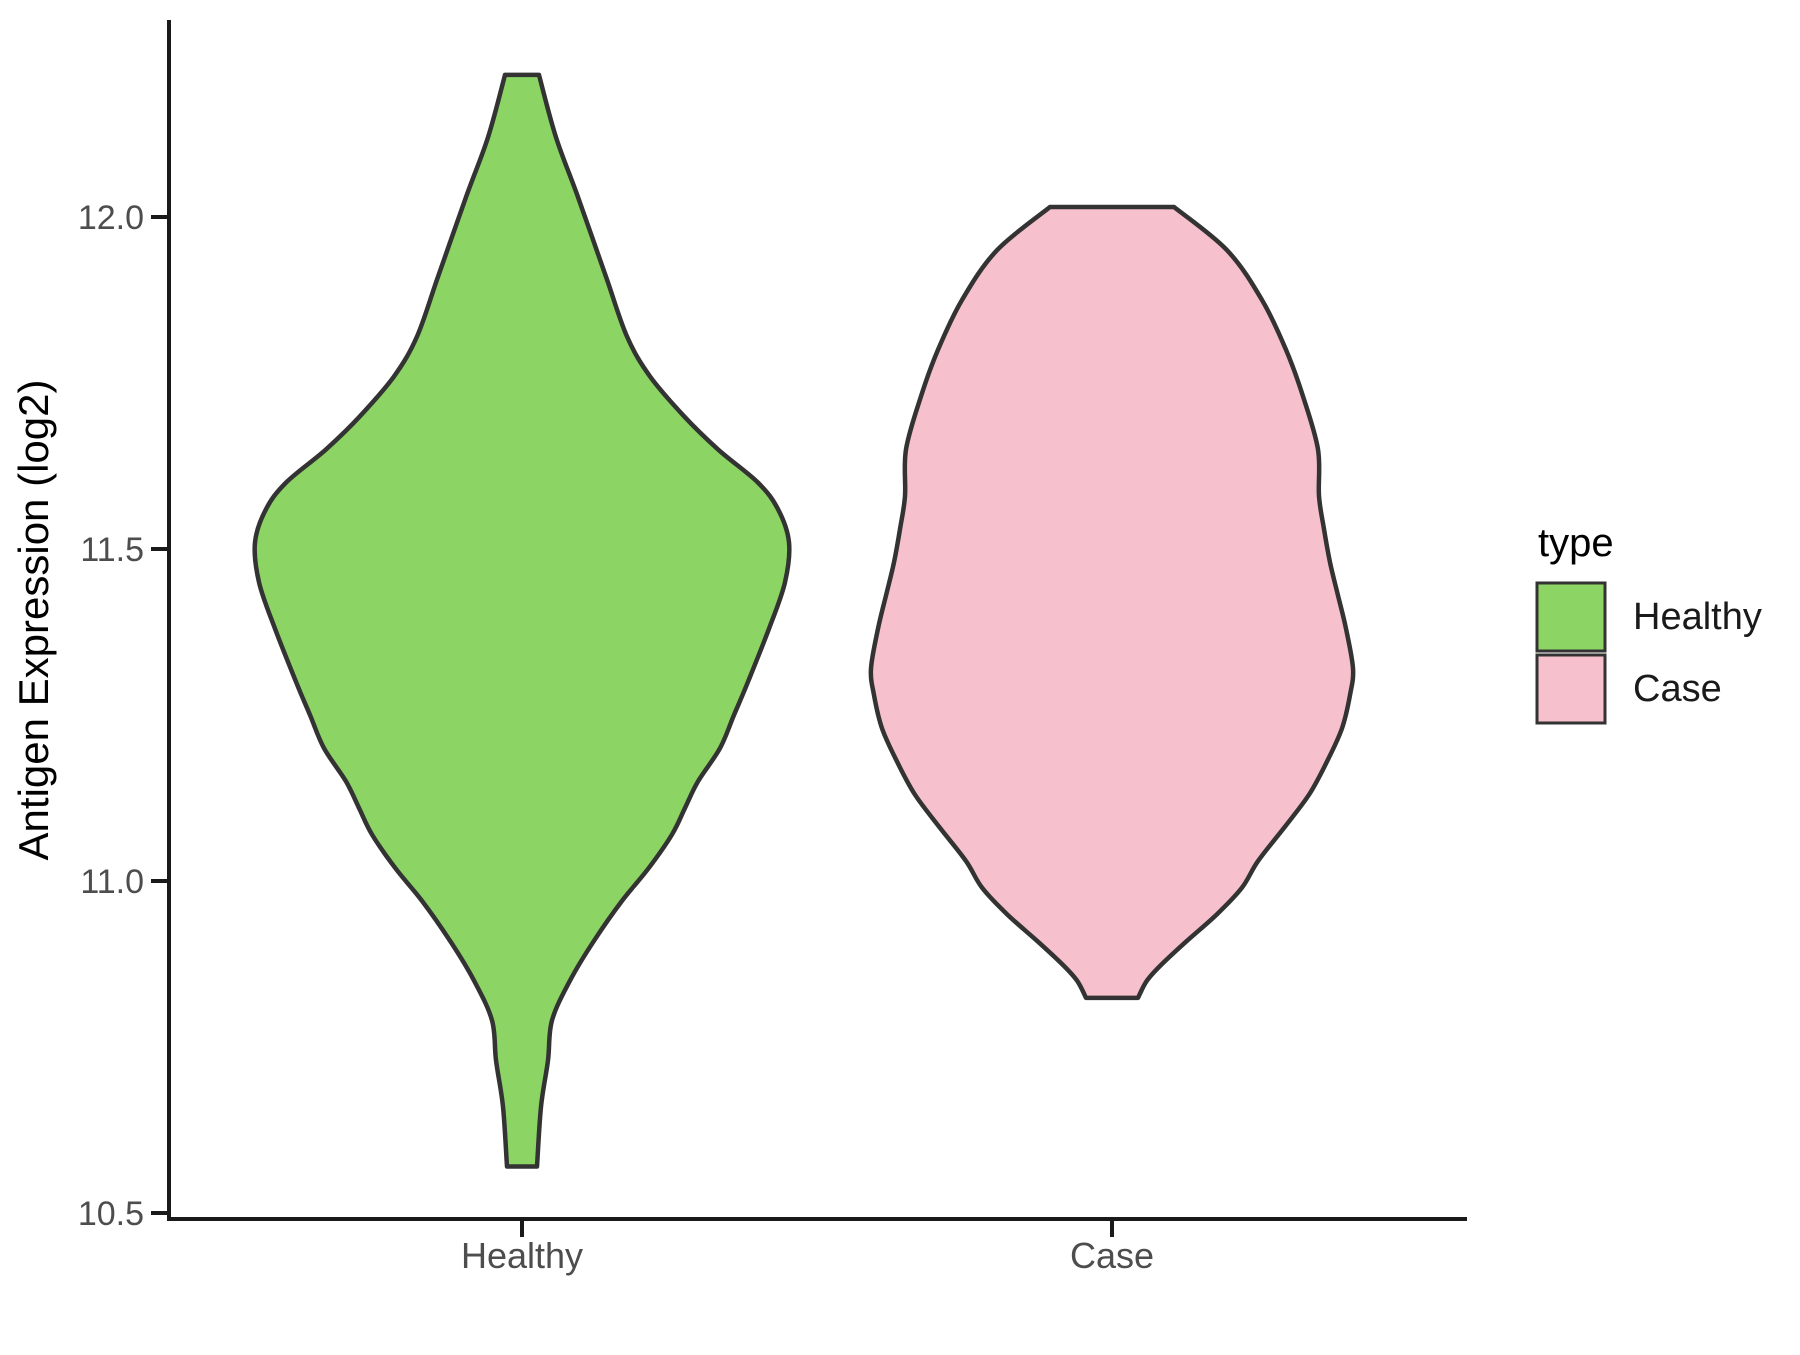  What do you see at coordinates (112, 550) in the screenshot?
I see `y-tick-label: 11.5` at bounding box center [112, 550].